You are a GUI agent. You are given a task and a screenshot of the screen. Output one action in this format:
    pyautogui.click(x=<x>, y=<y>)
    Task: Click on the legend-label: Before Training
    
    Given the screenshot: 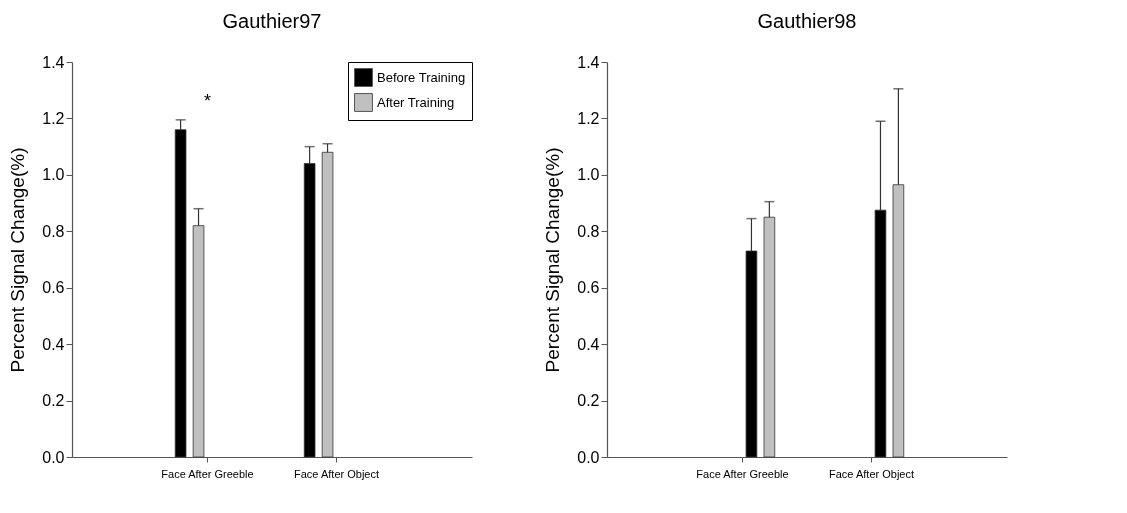 What is the action you would take?
    pyautogui.click(x=421, y=77)
    